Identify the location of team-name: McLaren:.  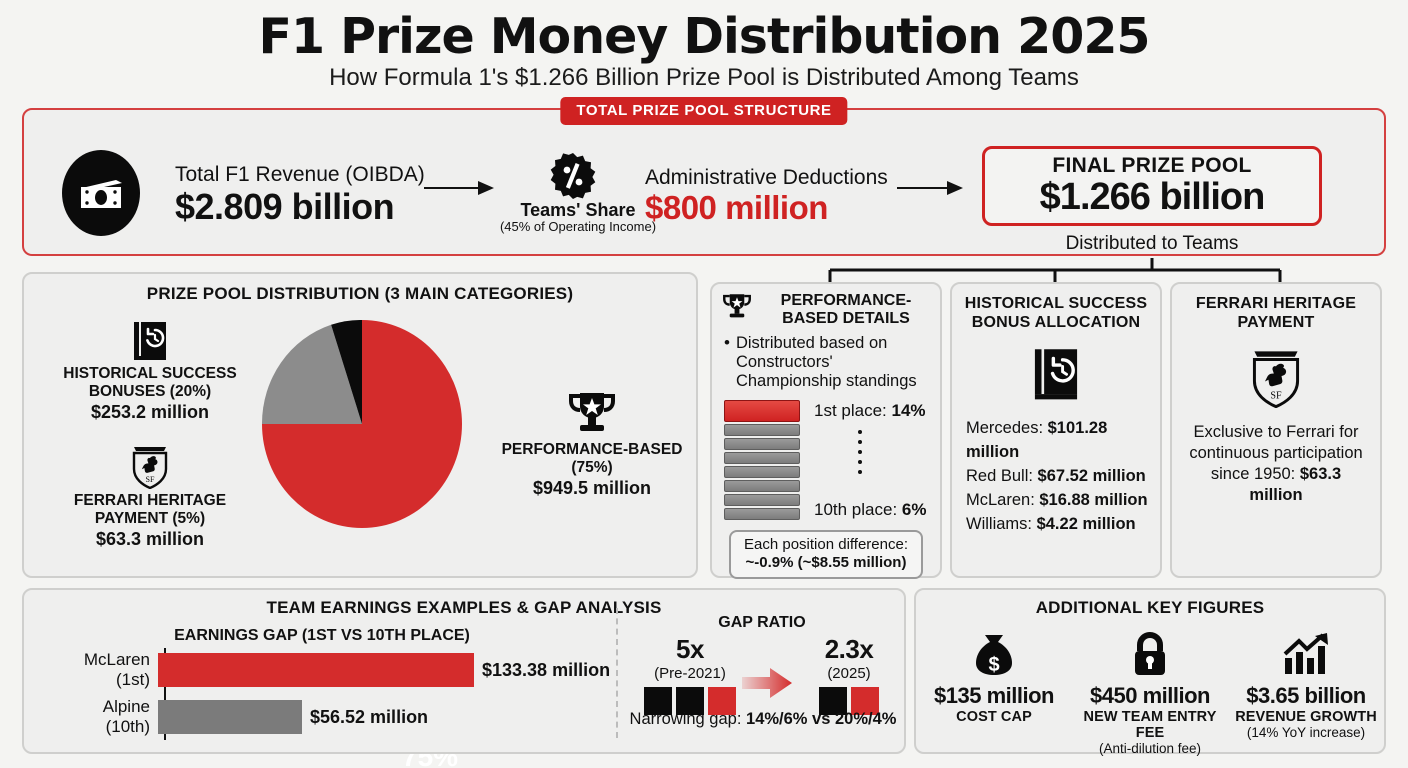
(1003, 500).